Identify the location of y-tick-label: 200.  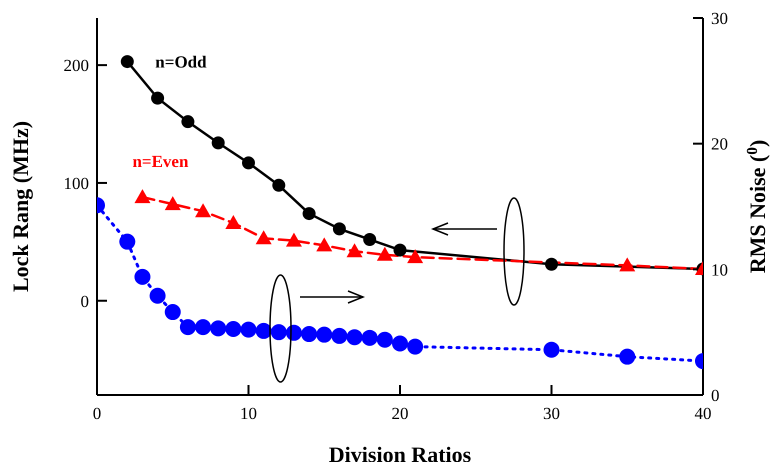
(76, 66).